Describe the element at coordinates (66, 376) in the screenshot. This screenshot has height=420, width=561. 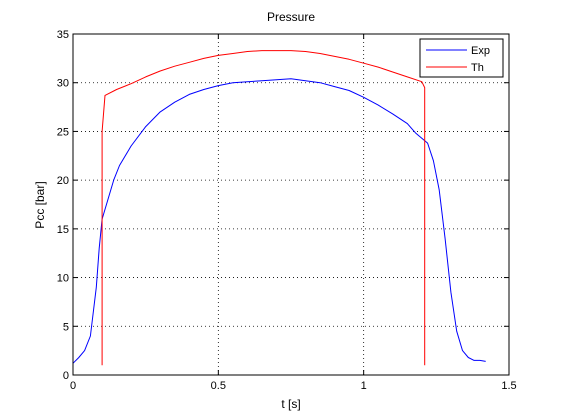
I see `y-tick-label: 0` at that location.